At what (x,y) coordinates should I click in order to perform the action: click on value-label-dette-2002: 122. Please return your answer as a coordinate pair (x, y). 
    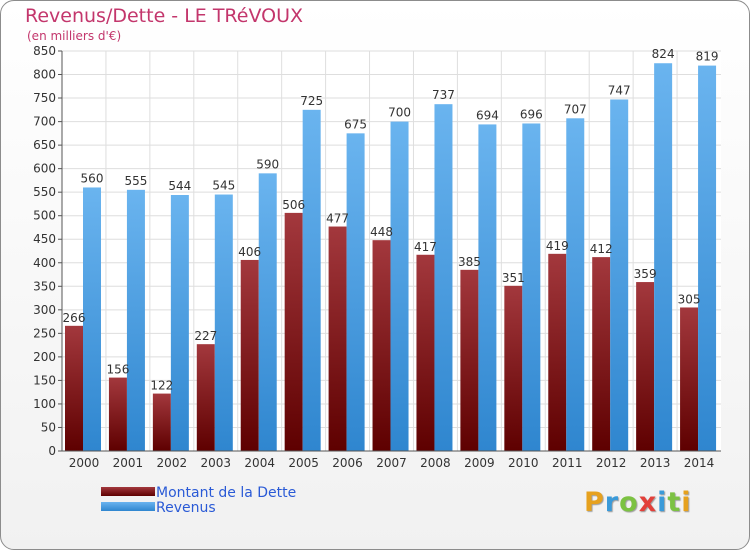
    Looking at the image, I should click on (161, 386).